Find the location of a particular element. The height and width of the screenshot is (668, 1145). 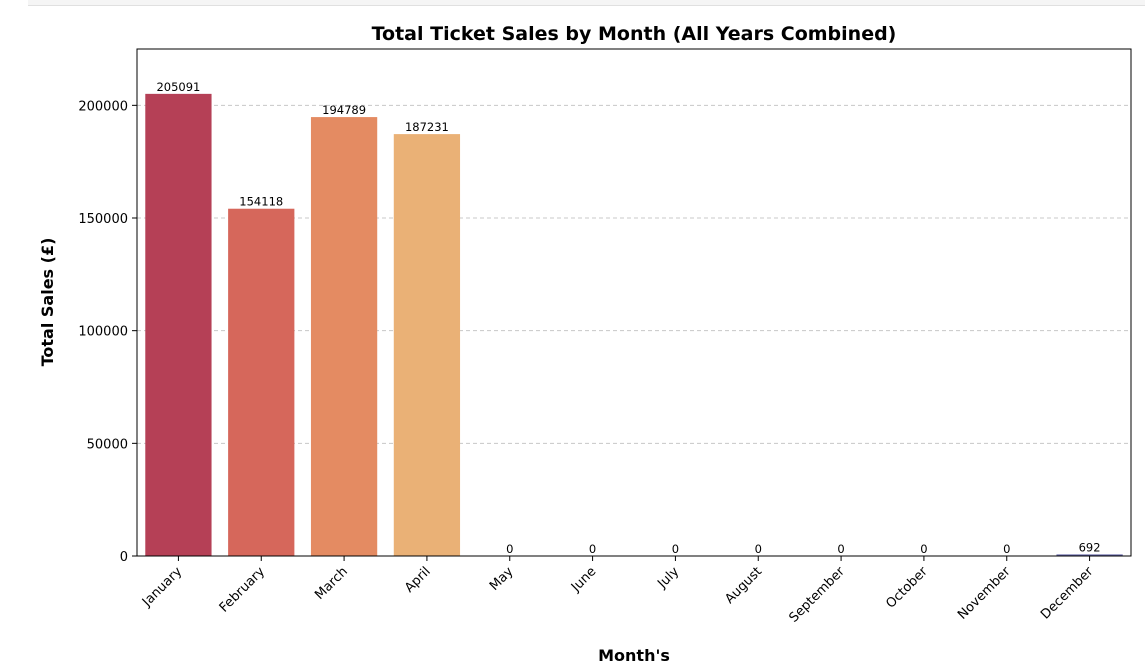

y-tick-label: 150000 is located at coordinates (103, 219).